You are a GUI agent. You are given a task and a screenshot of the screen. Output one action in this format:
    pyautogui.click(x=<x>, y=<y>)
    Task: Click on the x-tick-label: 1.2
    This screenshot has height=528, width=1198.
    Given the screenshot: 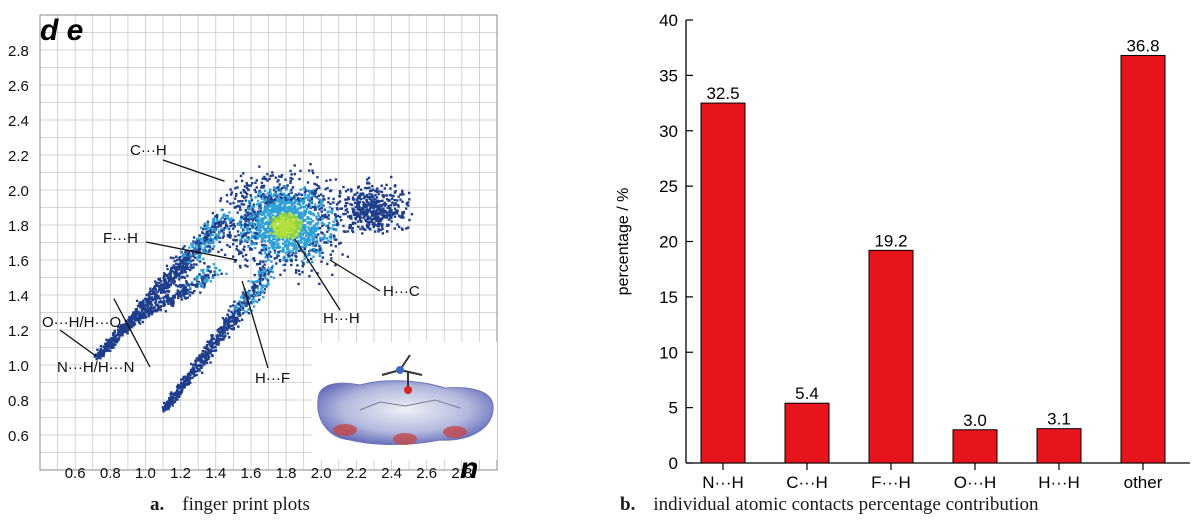 What is the action you would take?
    pyautogui.click(x=180, y=472)
    